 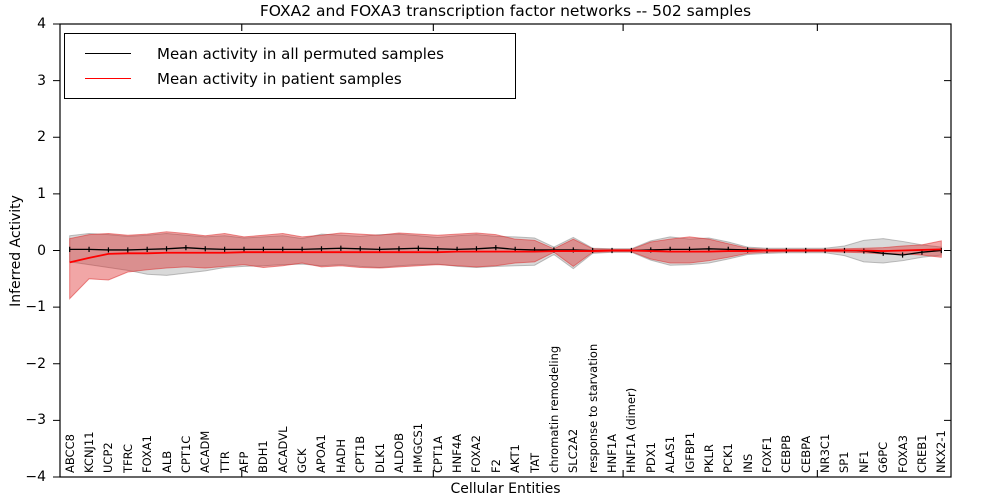 What do you see at coordinates (902, 454) in the screenshot?
I see `x-tick-label: FOXA3` at bounding box center [902, 454].